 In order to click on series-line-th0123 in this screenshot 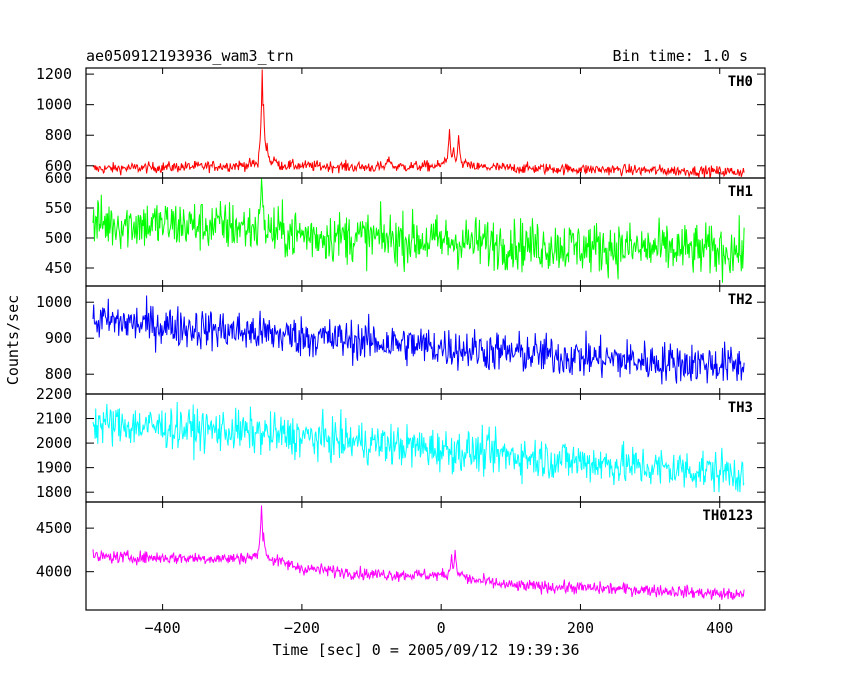, I will do `click(418, 552)`.